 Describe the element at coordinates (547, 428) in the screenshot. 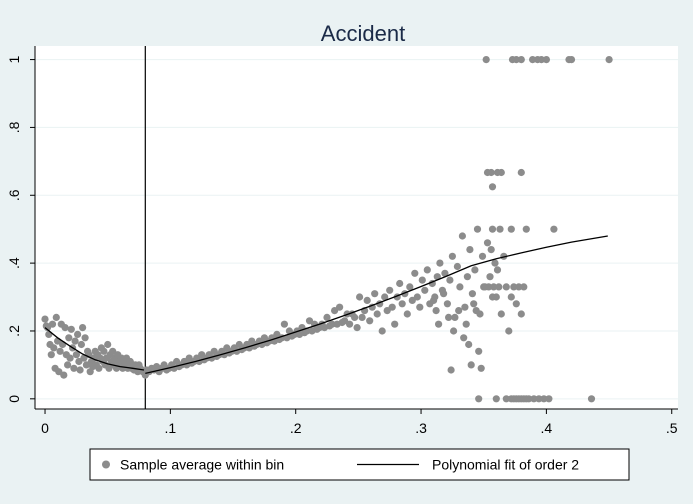

I see `x-tick-label: .4` at that location.